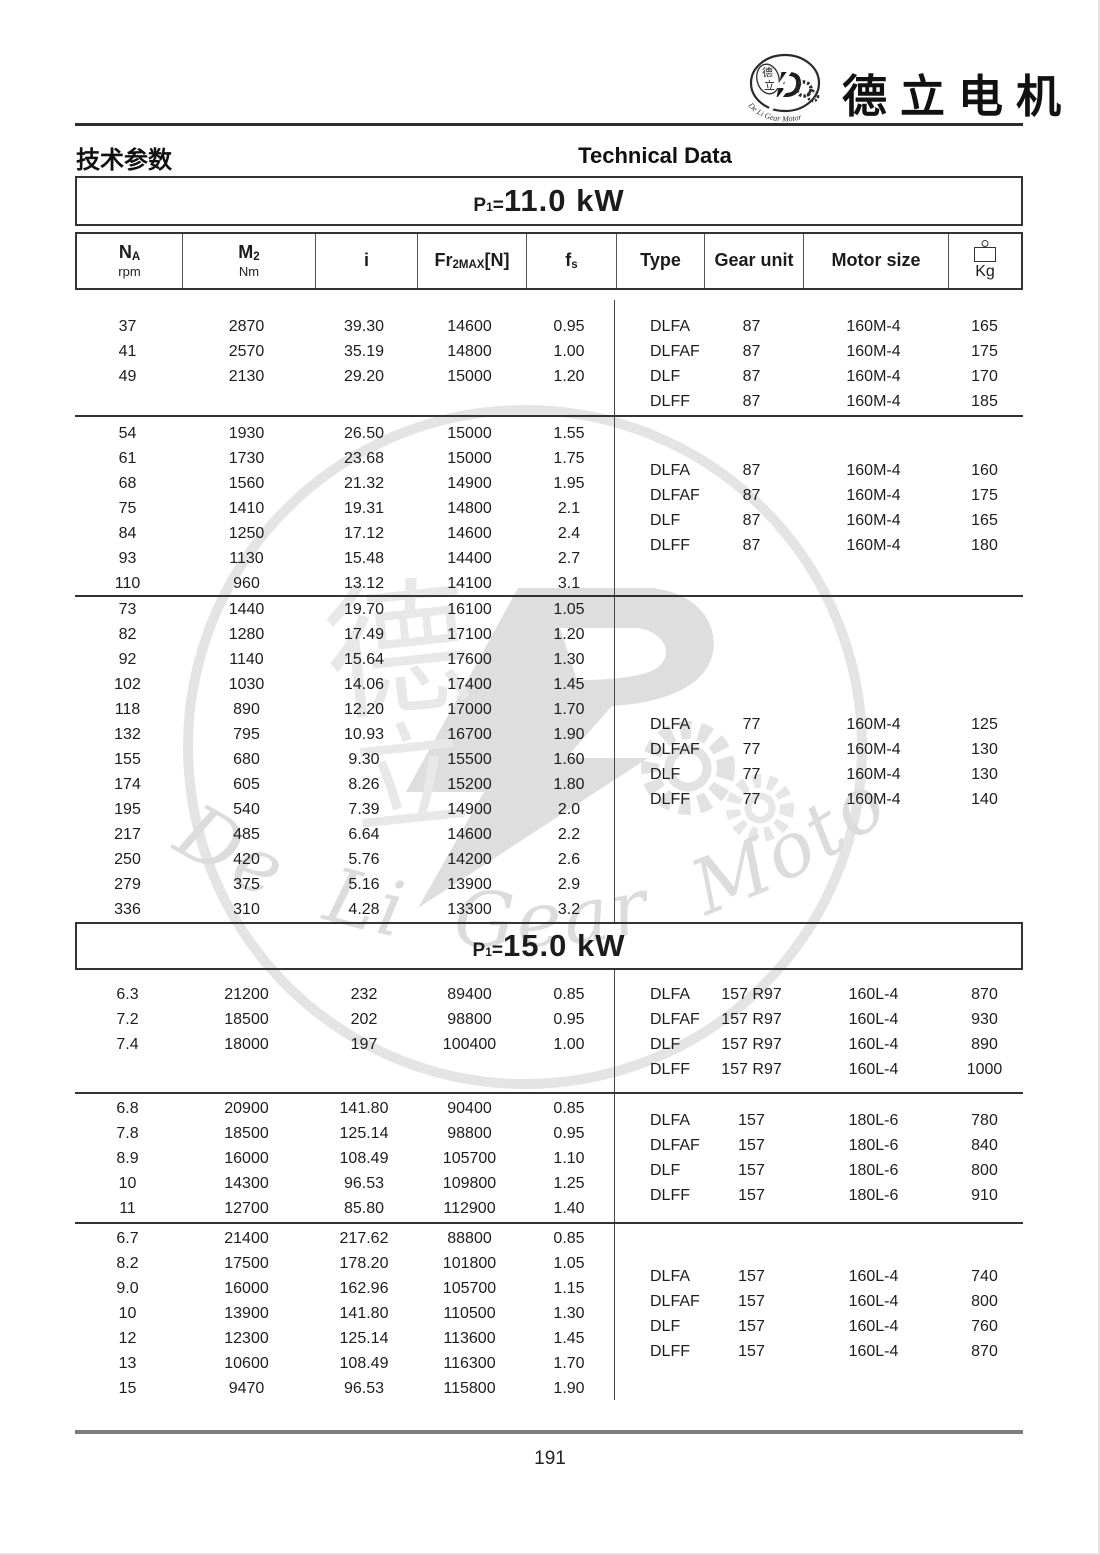  Describe the element at coordinates (819, 470) in the screenshot. I see `variant-row: DLFA 87 160M-4 160` at that location.